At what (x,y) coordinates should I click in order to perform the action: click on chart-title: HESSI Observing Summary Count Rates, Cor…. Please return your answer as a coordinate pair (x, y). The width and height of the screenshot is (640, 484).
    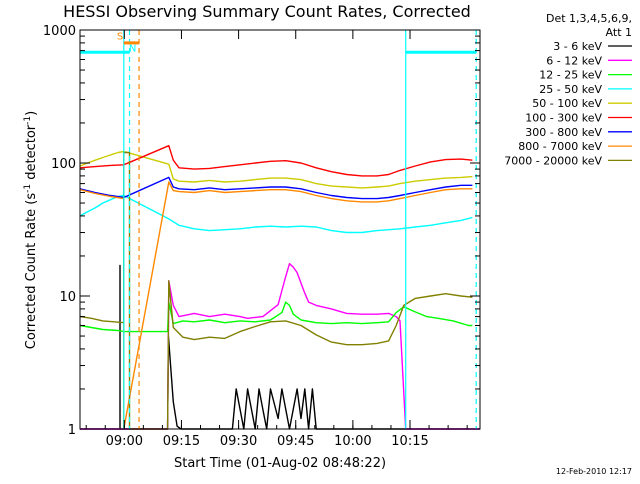
    Looking at the image, I should click on (267, 11).